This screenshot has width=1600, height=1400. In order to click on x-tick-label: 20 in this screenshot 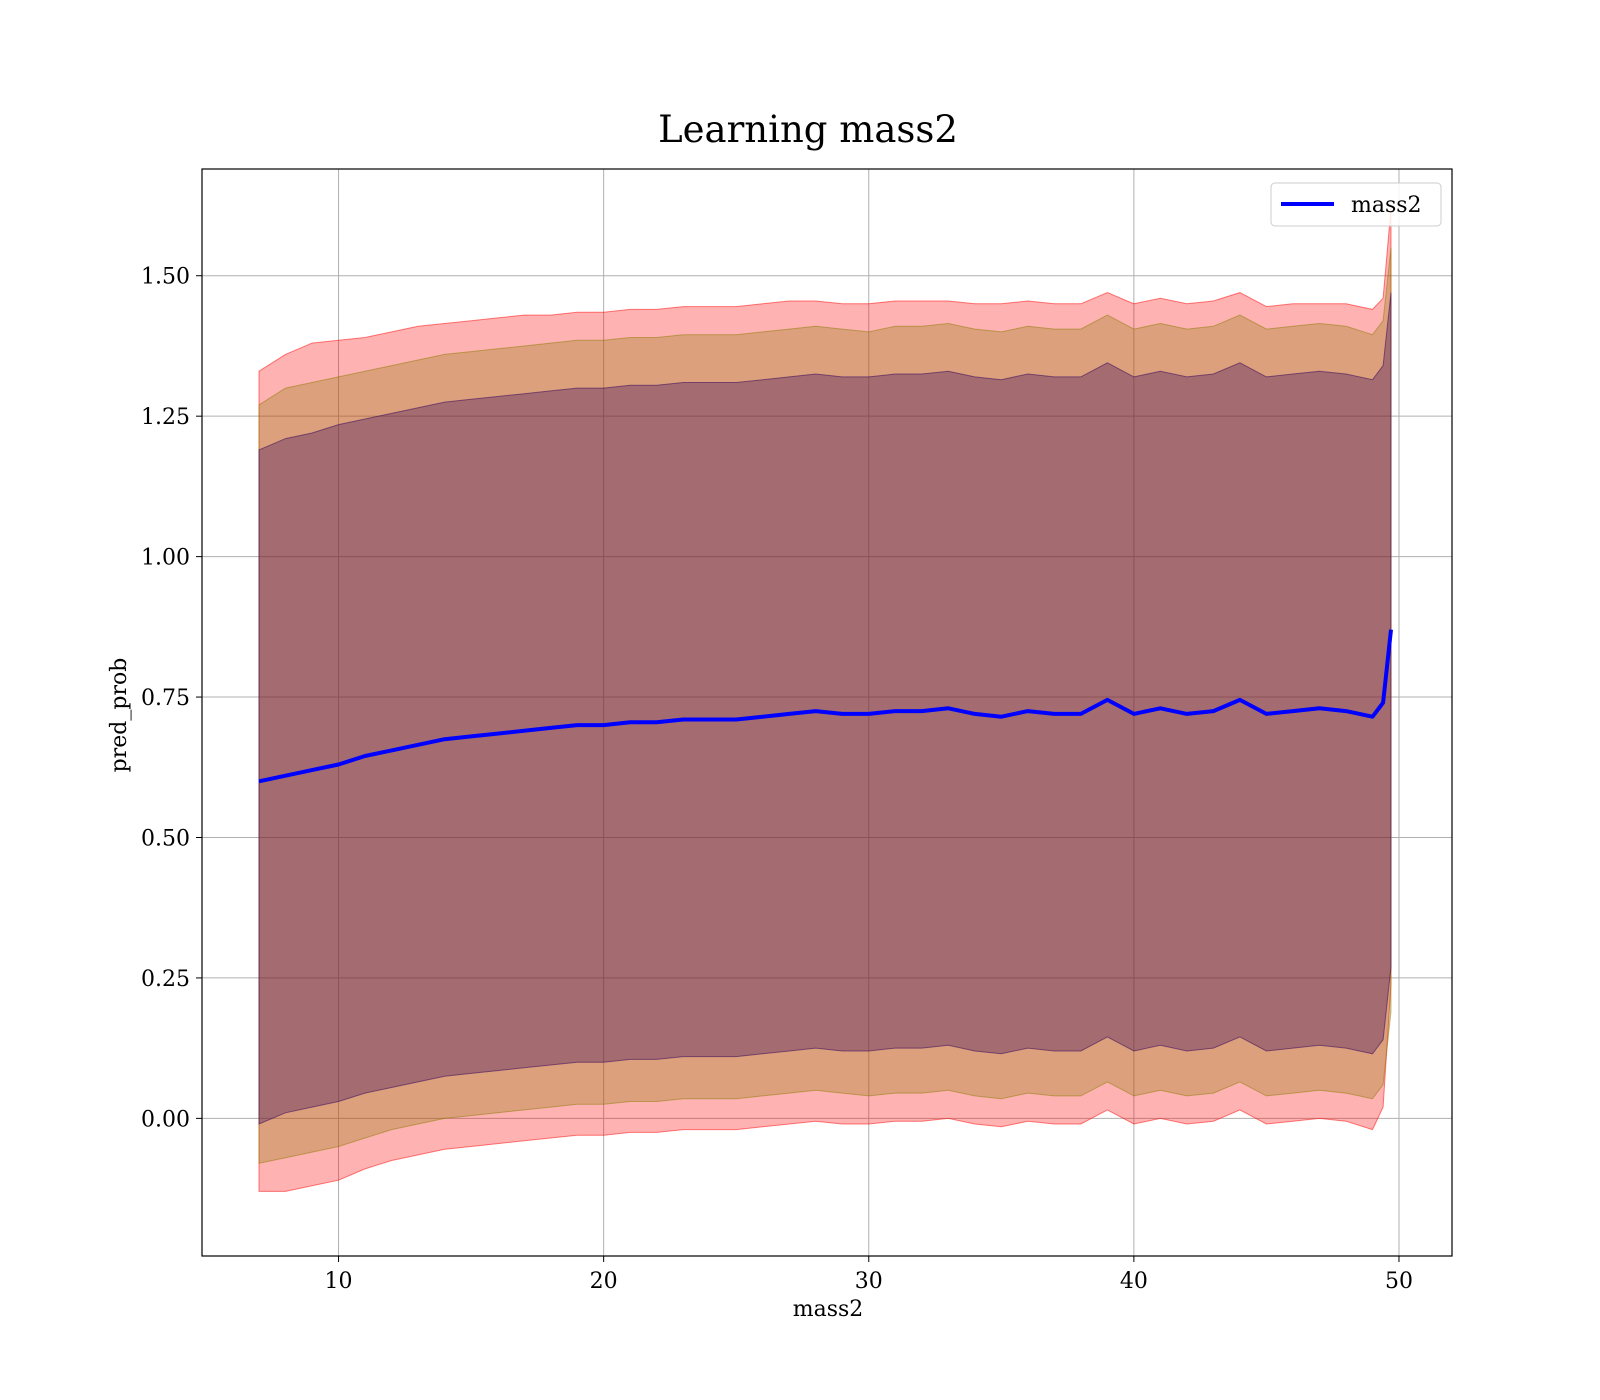, I will do `click(604, 1281)`.